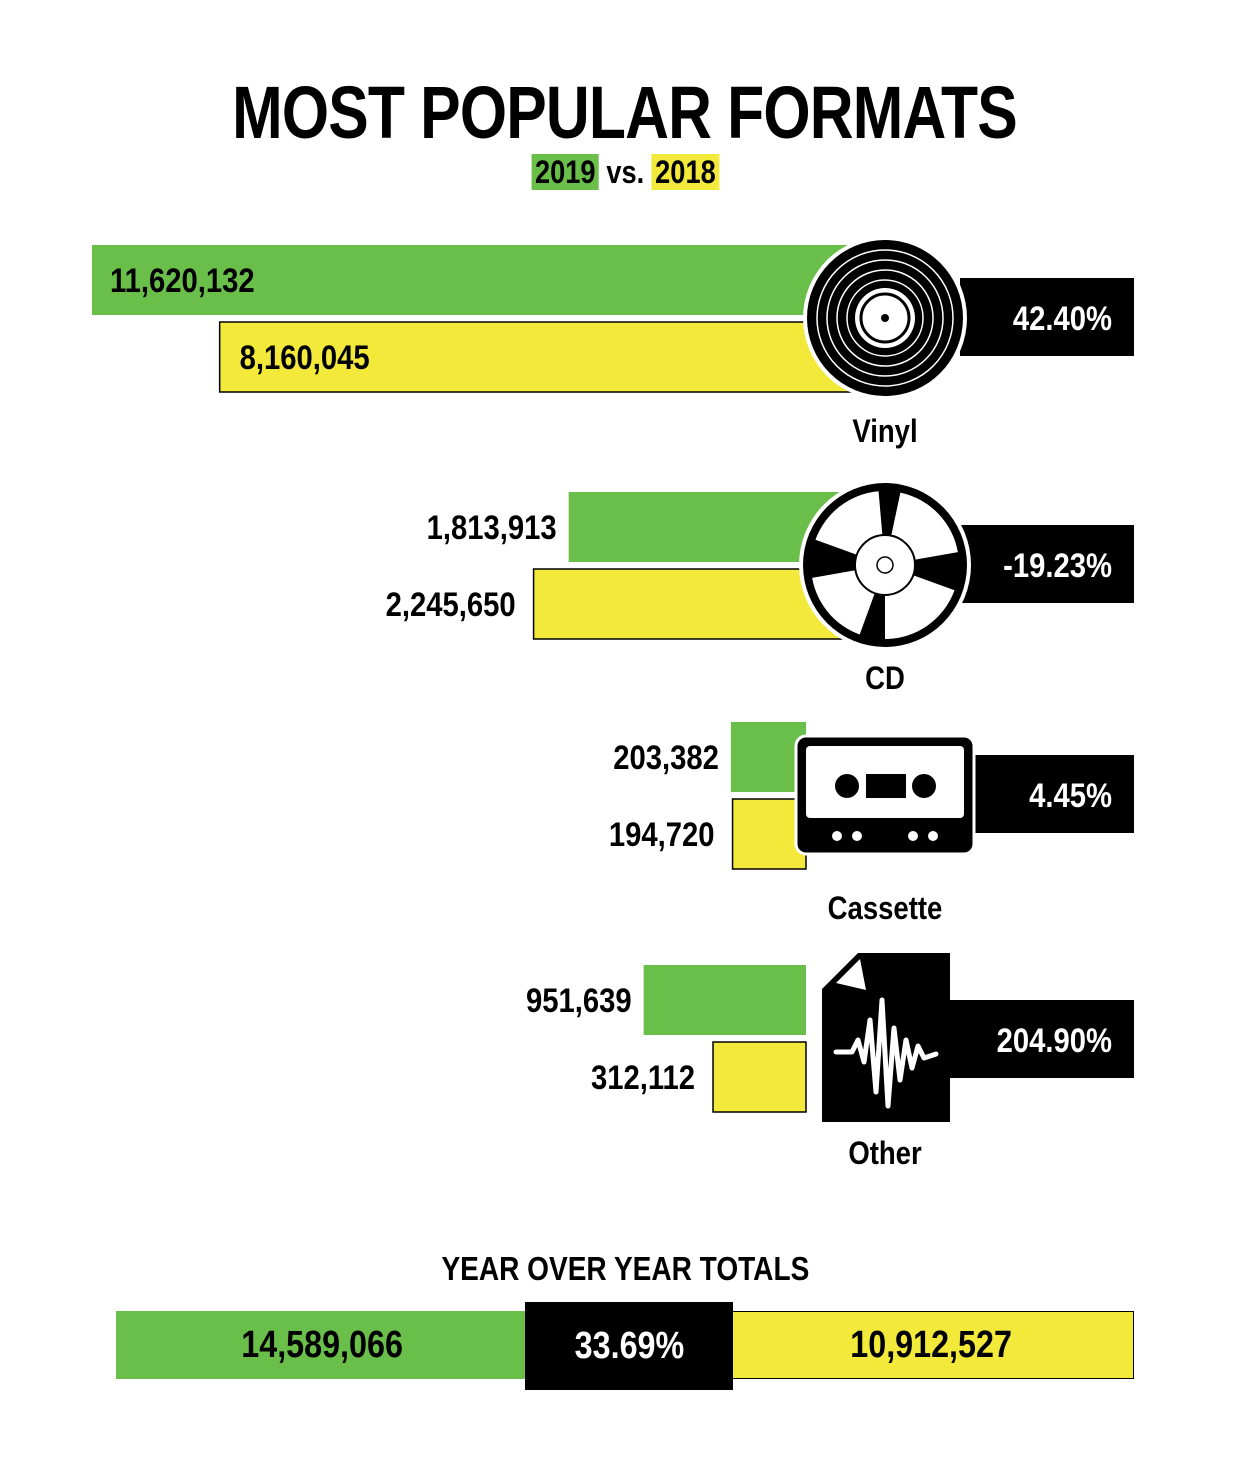 Image resolution: width=1250 pixels, height=1465 pixels. Describe the element at coordinates (666, 757) in the screenshot. I see `value-2019-cassette: 203,382` at that location.